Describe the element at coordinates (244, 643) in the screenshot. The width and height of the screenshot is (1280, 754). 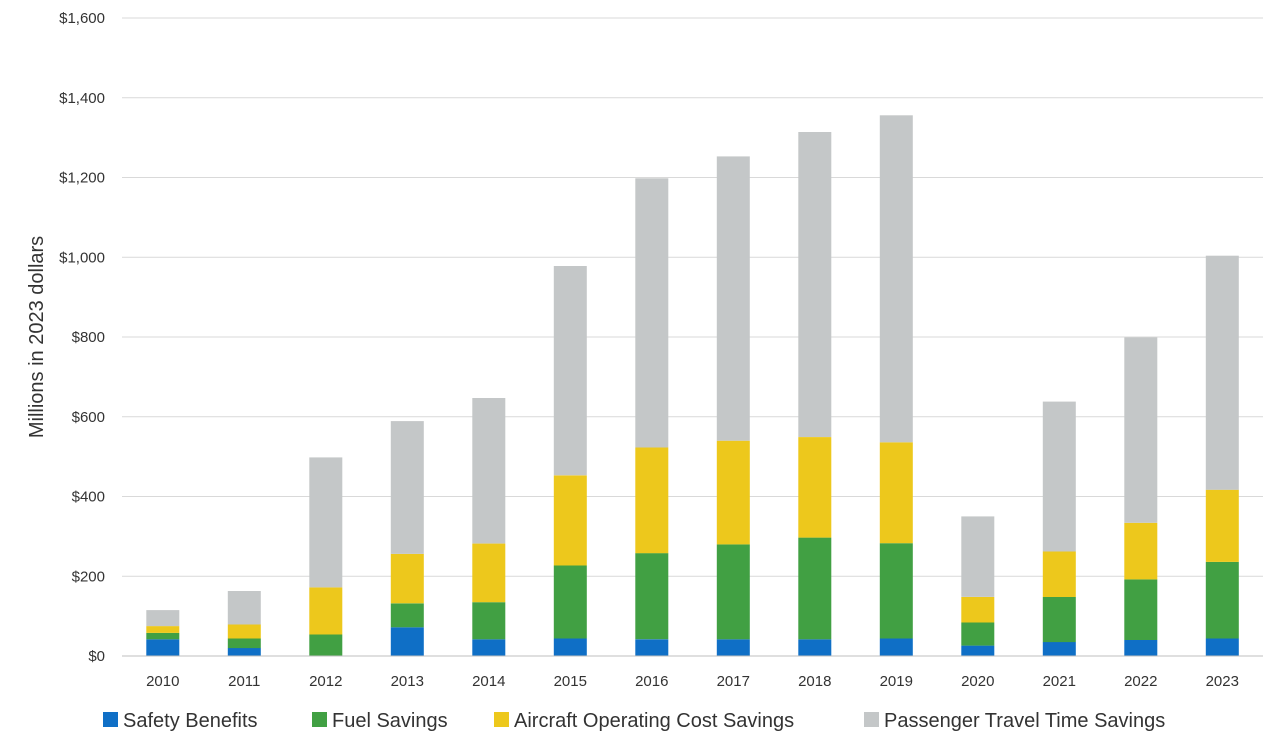
I see `bar-fuel-savings-2011` at that location.